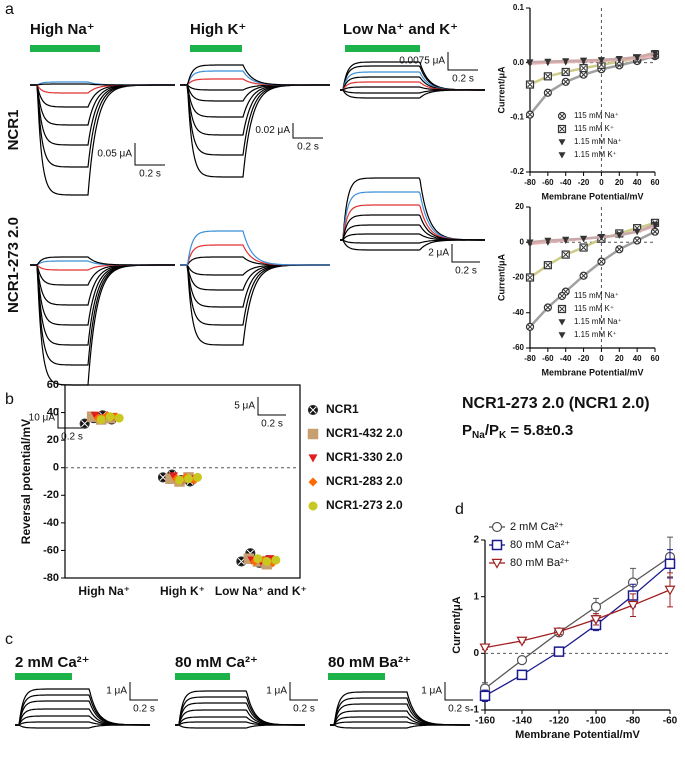 The height and width of the screenshot is (763, 685). Describe the element at coordinates (501, 90) in the screenshot. I see `y-axis-label: Current/μA` at that location.